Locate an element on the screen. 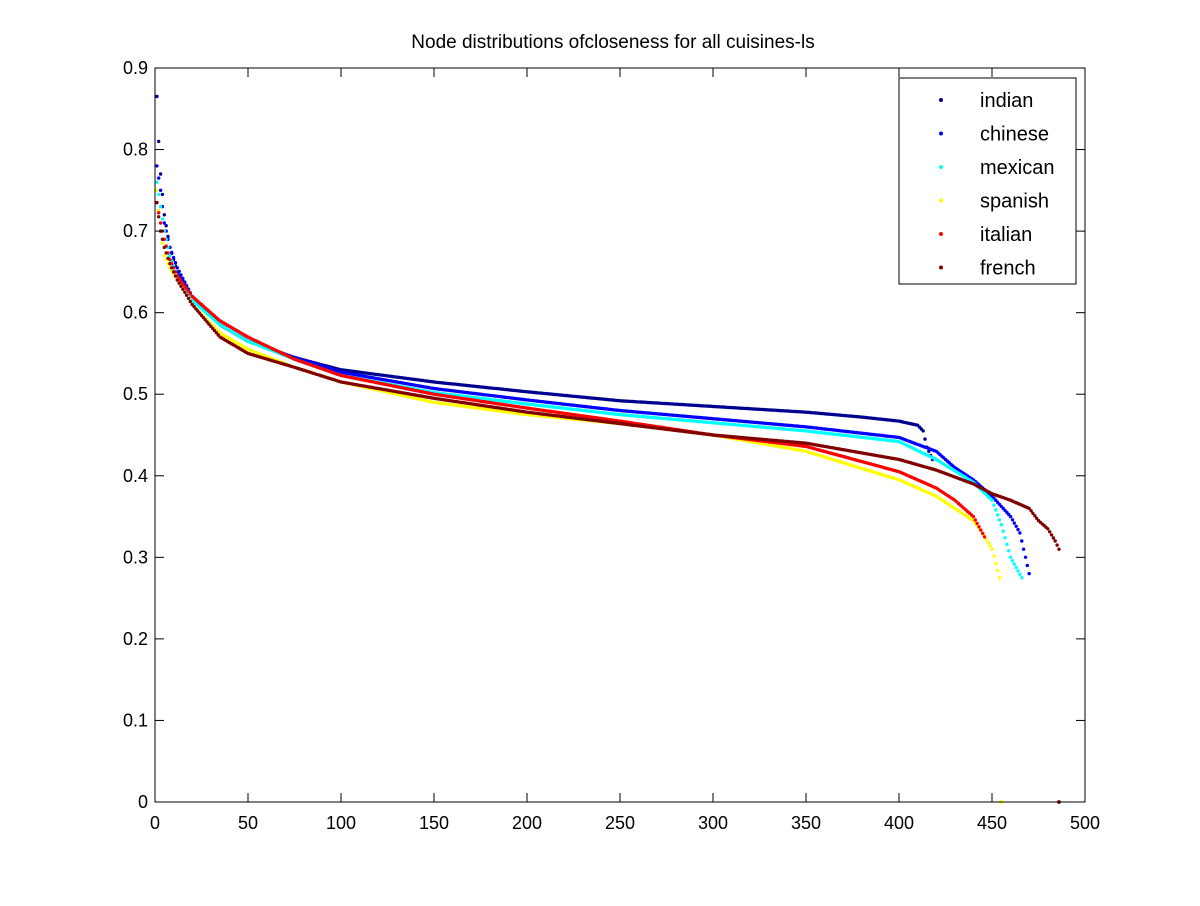  legend-marker-spanish is located at coordinates (941, 200).